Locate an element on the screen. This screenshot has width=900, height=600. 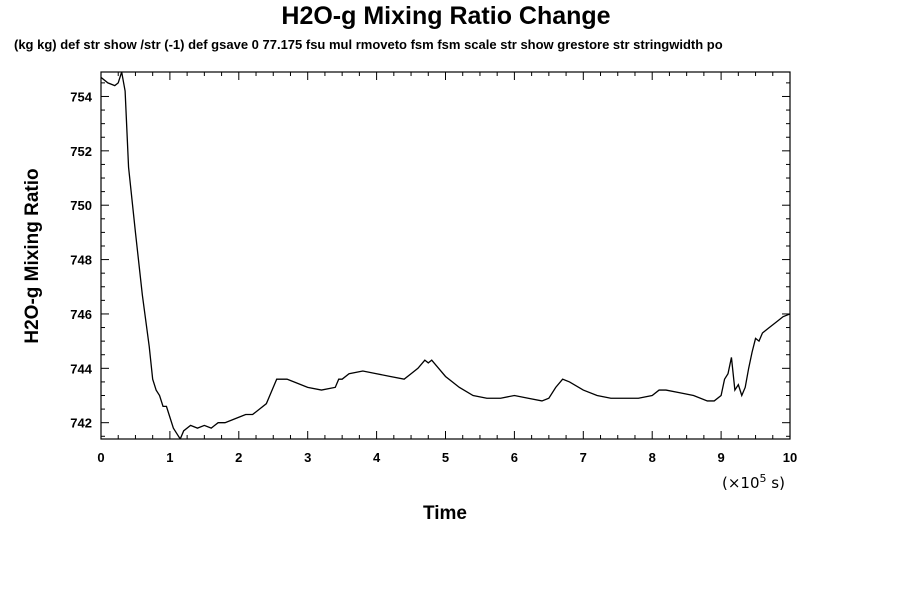
x-tick-label: 0 is located at coordinates (100, 457).